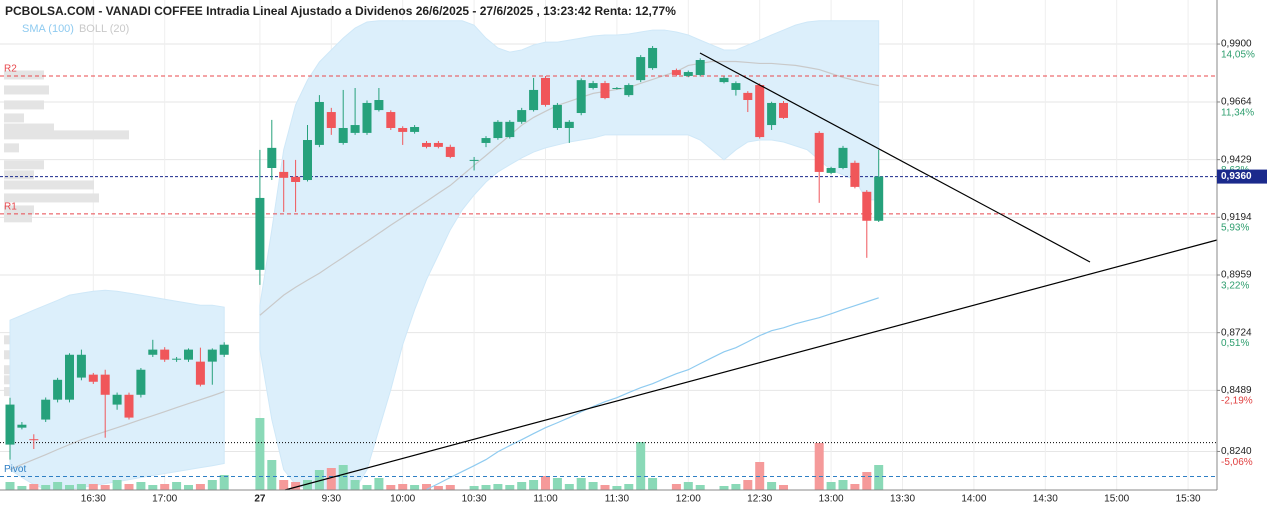 The height and width of the screenshot is (512, 1272). Describe the element at coordinates (1238, 55) in the screenshot. I see `y2-tick-label: 14,05%` at that location.